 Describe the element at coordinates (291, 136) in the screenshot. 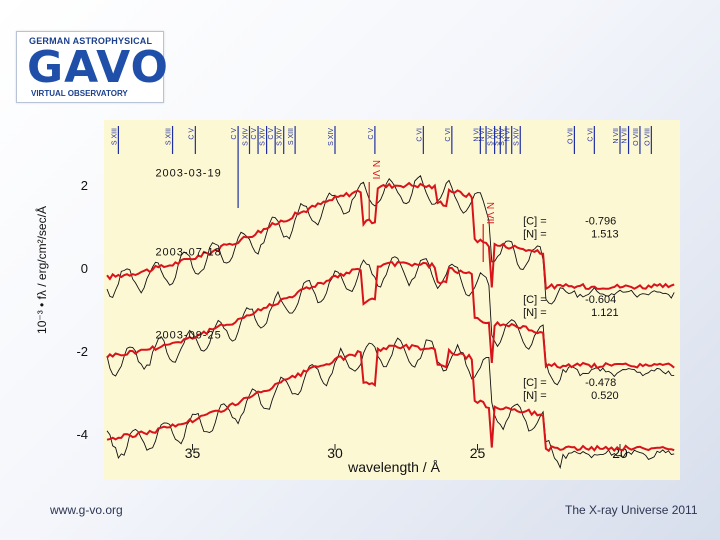

I see `line-marker-label-9: S XIII` at that location.